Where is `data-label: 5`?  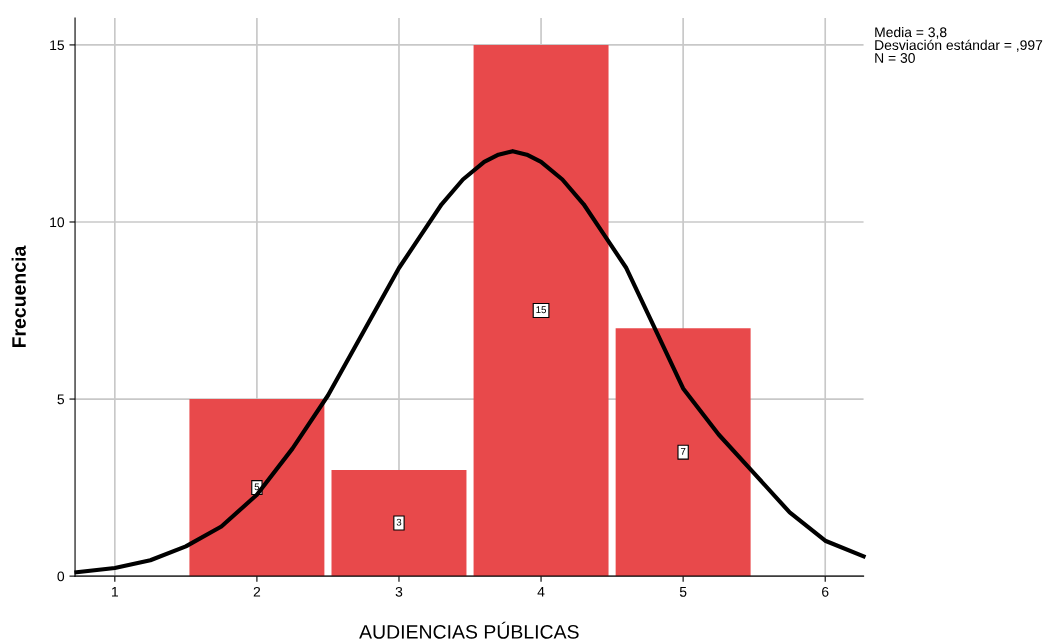
data-label: 5 is located at coordinates (257, 487).